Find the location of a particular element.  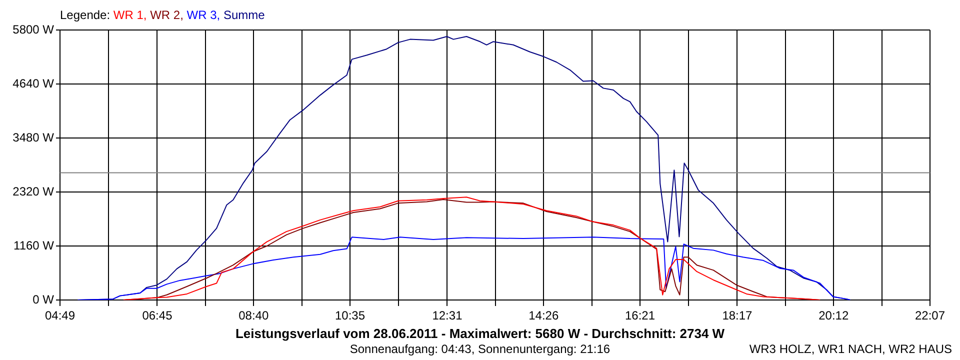

x-tick-label: 16:21 is located at coordinates (640, 315).